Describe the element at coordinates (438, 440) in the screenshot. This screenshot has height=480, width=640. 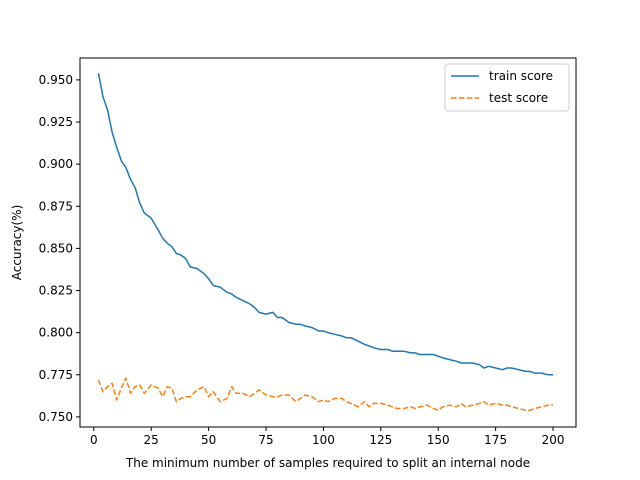
I see `x-tick-label: 150` at that location.